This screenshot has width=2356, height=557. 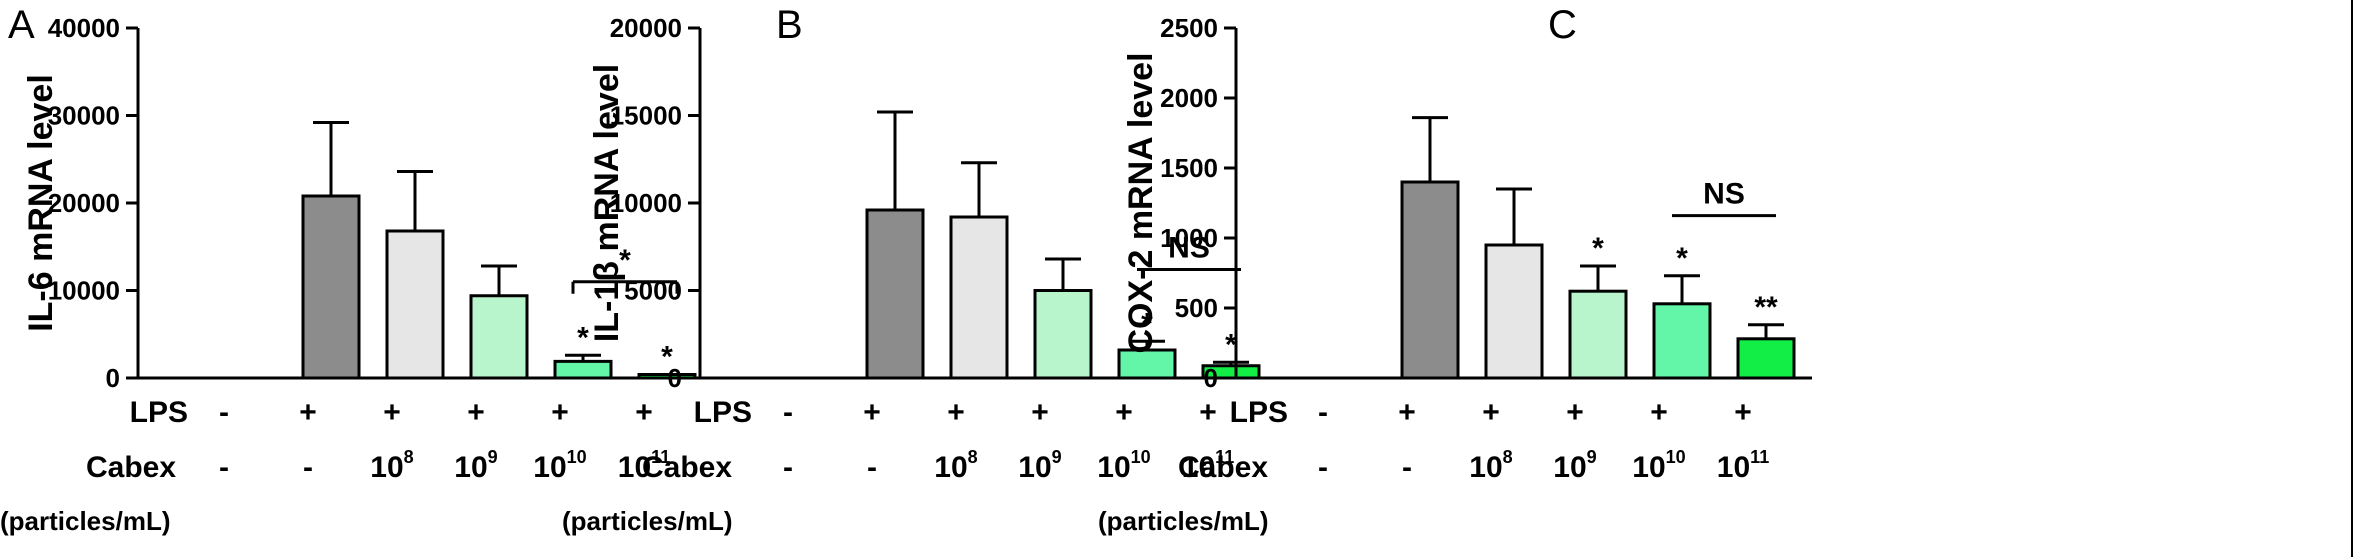 I want to click on y-axis-label: IL-6 mRNA level, so click(x=41, y=203).